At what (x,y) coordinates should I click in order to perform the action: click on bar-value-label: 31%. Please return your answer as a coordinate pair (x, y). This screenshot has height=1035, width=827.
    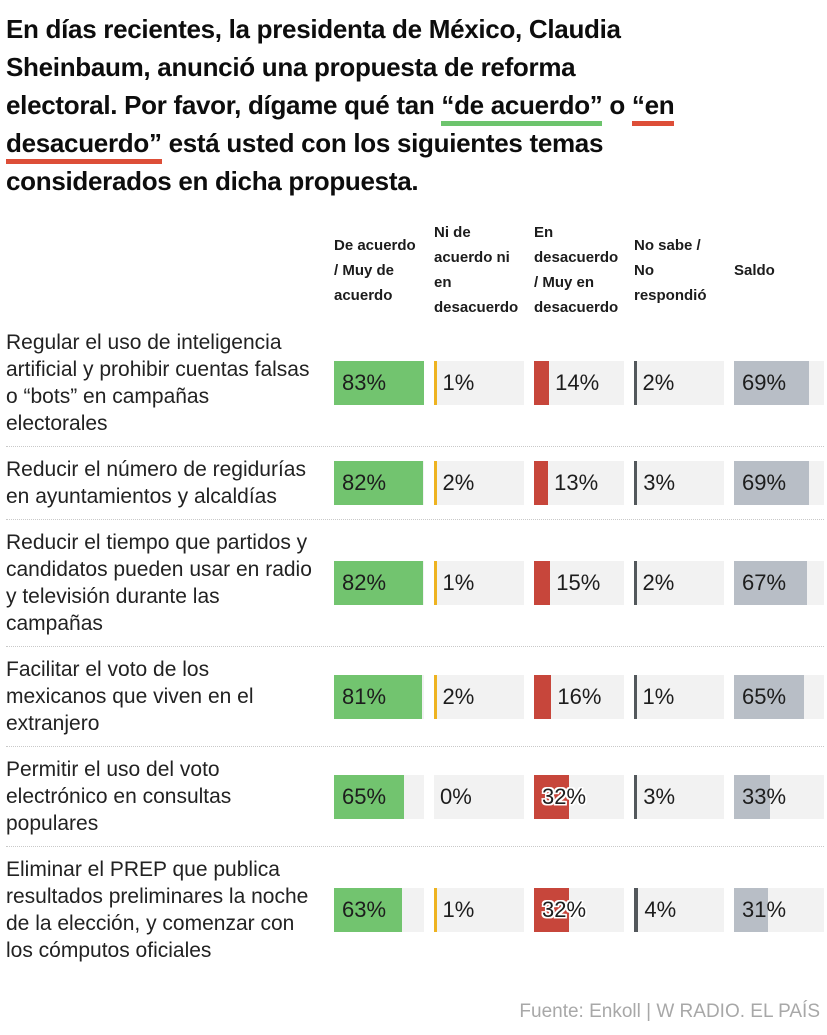
    Looking at the image, I should click on (764, 909).